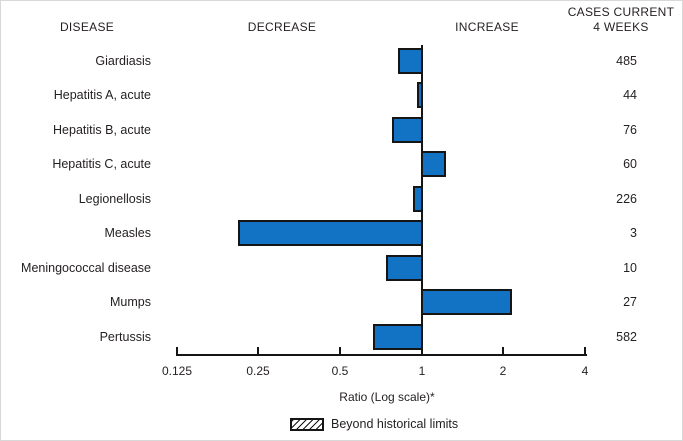 The height and width of the screenshot is (441, 683). I want to click on x-axis-tick-label: 4, so click(585, 371).